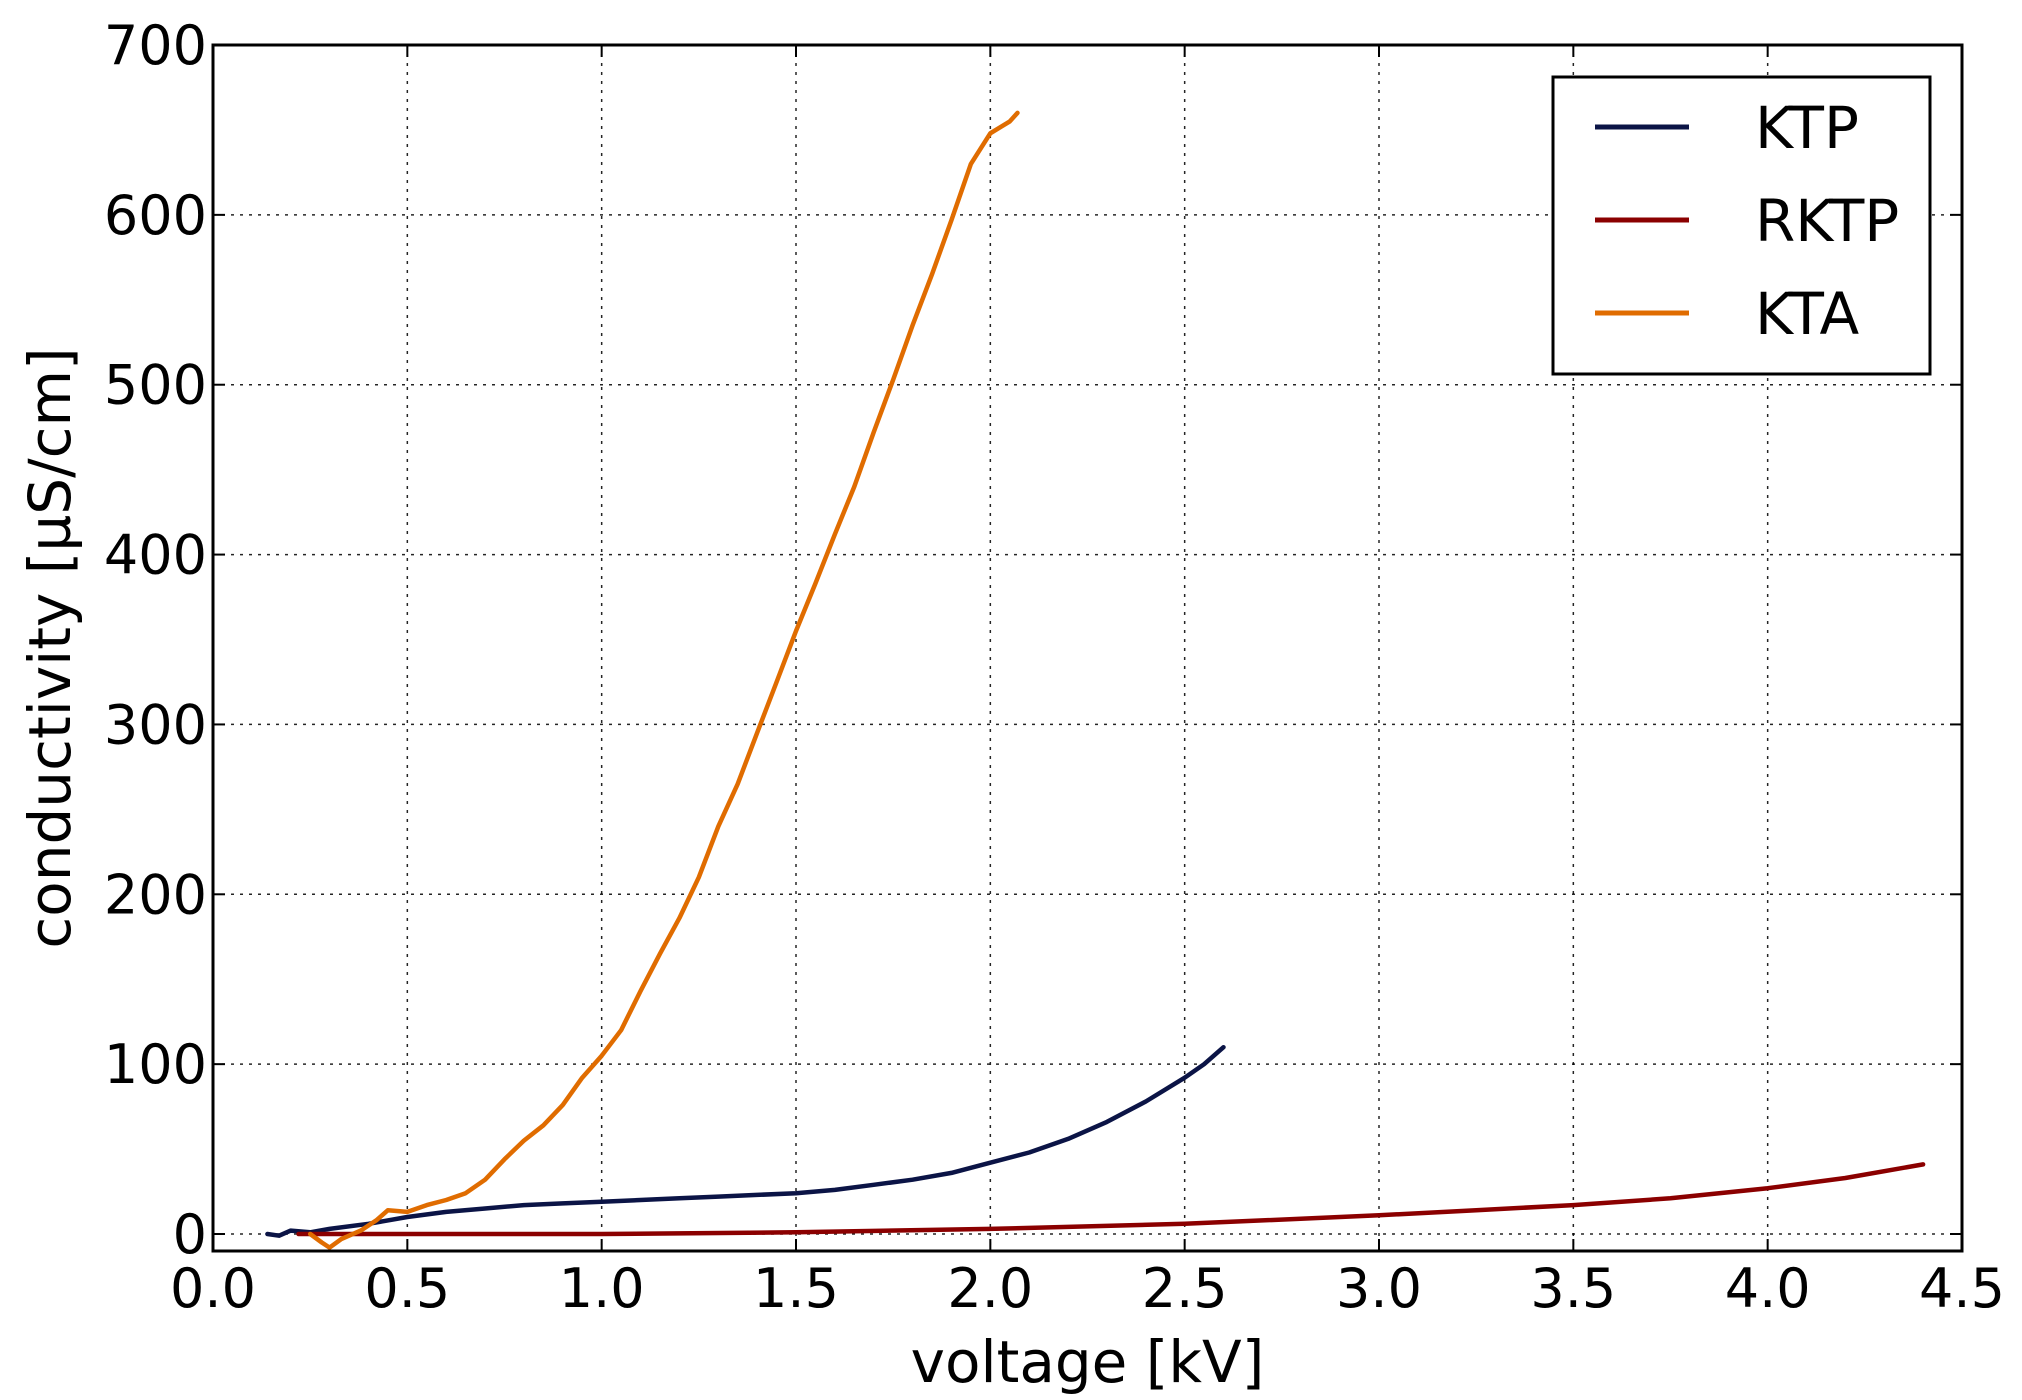  I want to click on y-tick-label: 200, so click(155, 894).